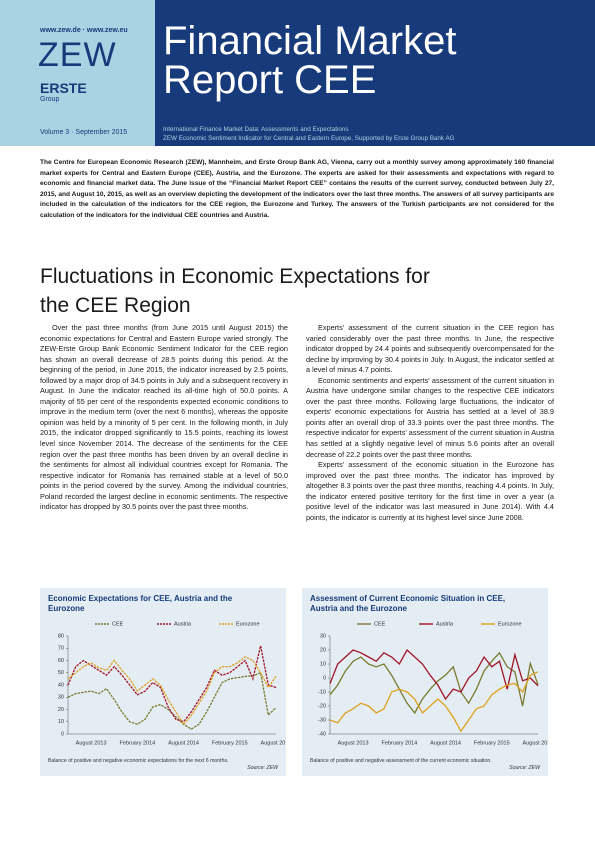 This screenshot has width=595, height=842. I want to click on header-left, so click(77, 61).